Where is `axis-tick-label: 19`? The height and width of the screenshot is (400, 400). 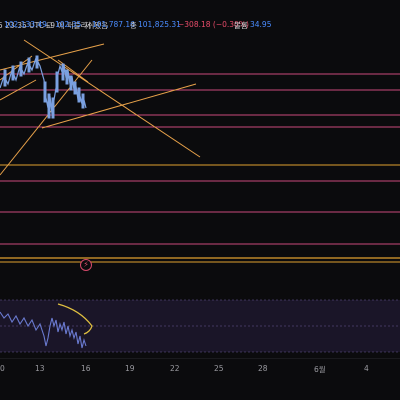 axis-tick-label: 19 is located at coordinates (130, 368).